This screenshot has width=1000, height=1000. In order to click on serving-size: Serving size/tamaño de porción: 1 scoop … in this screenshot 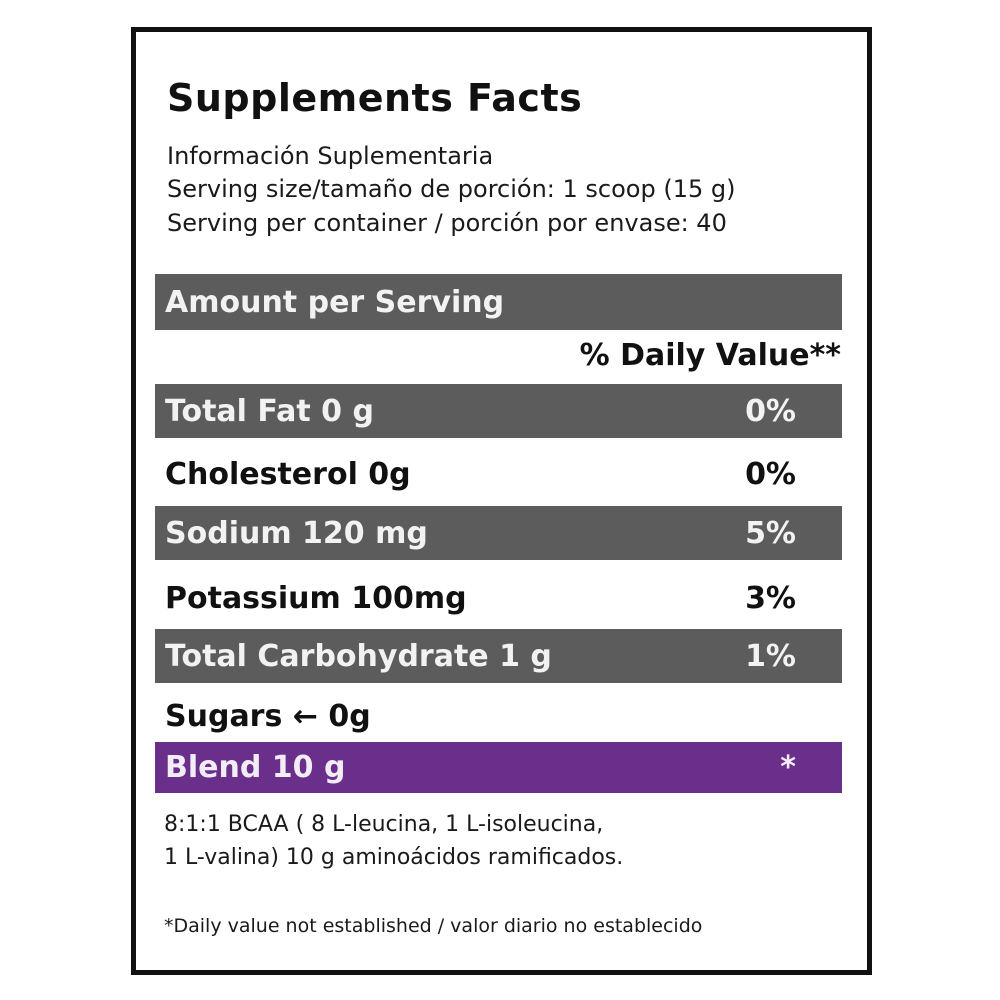, I will do `click(451, 189)`.